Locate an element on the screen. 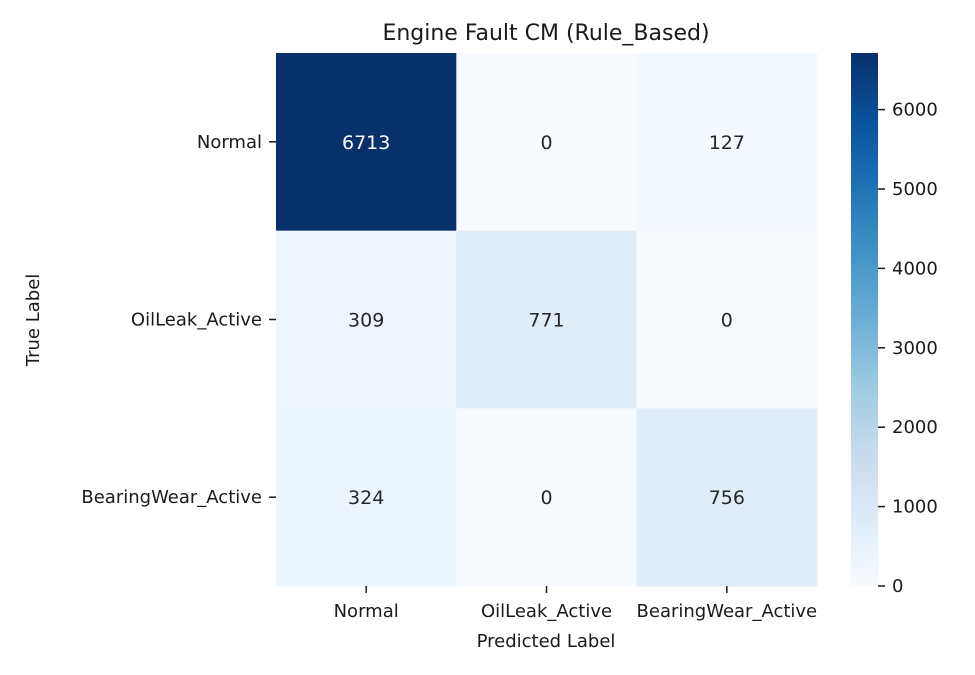  colorbar-tick-label: 2000 is located at coordinates (915, 427).